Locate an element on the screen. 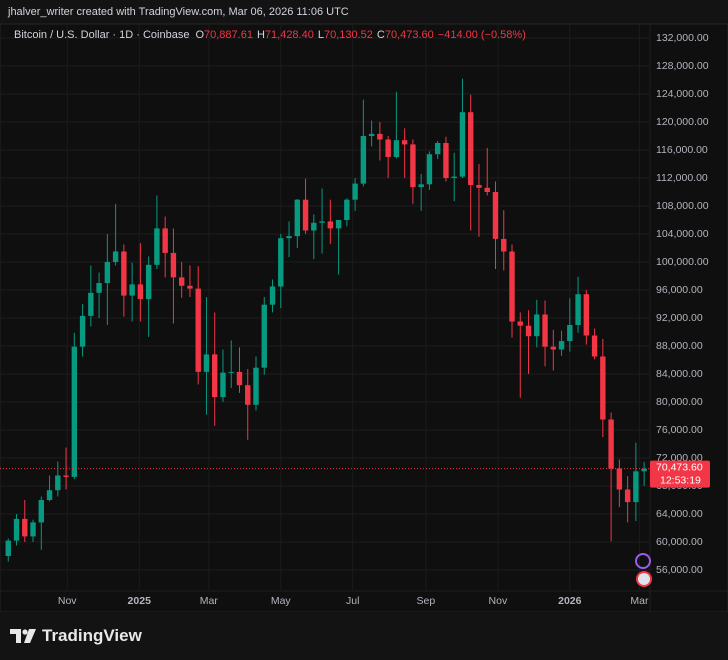 The image size is (728, 660). legend-title: Bitcoin / U.S. Dollar · 1D · Coinbase is located at coordinates (102, 35).